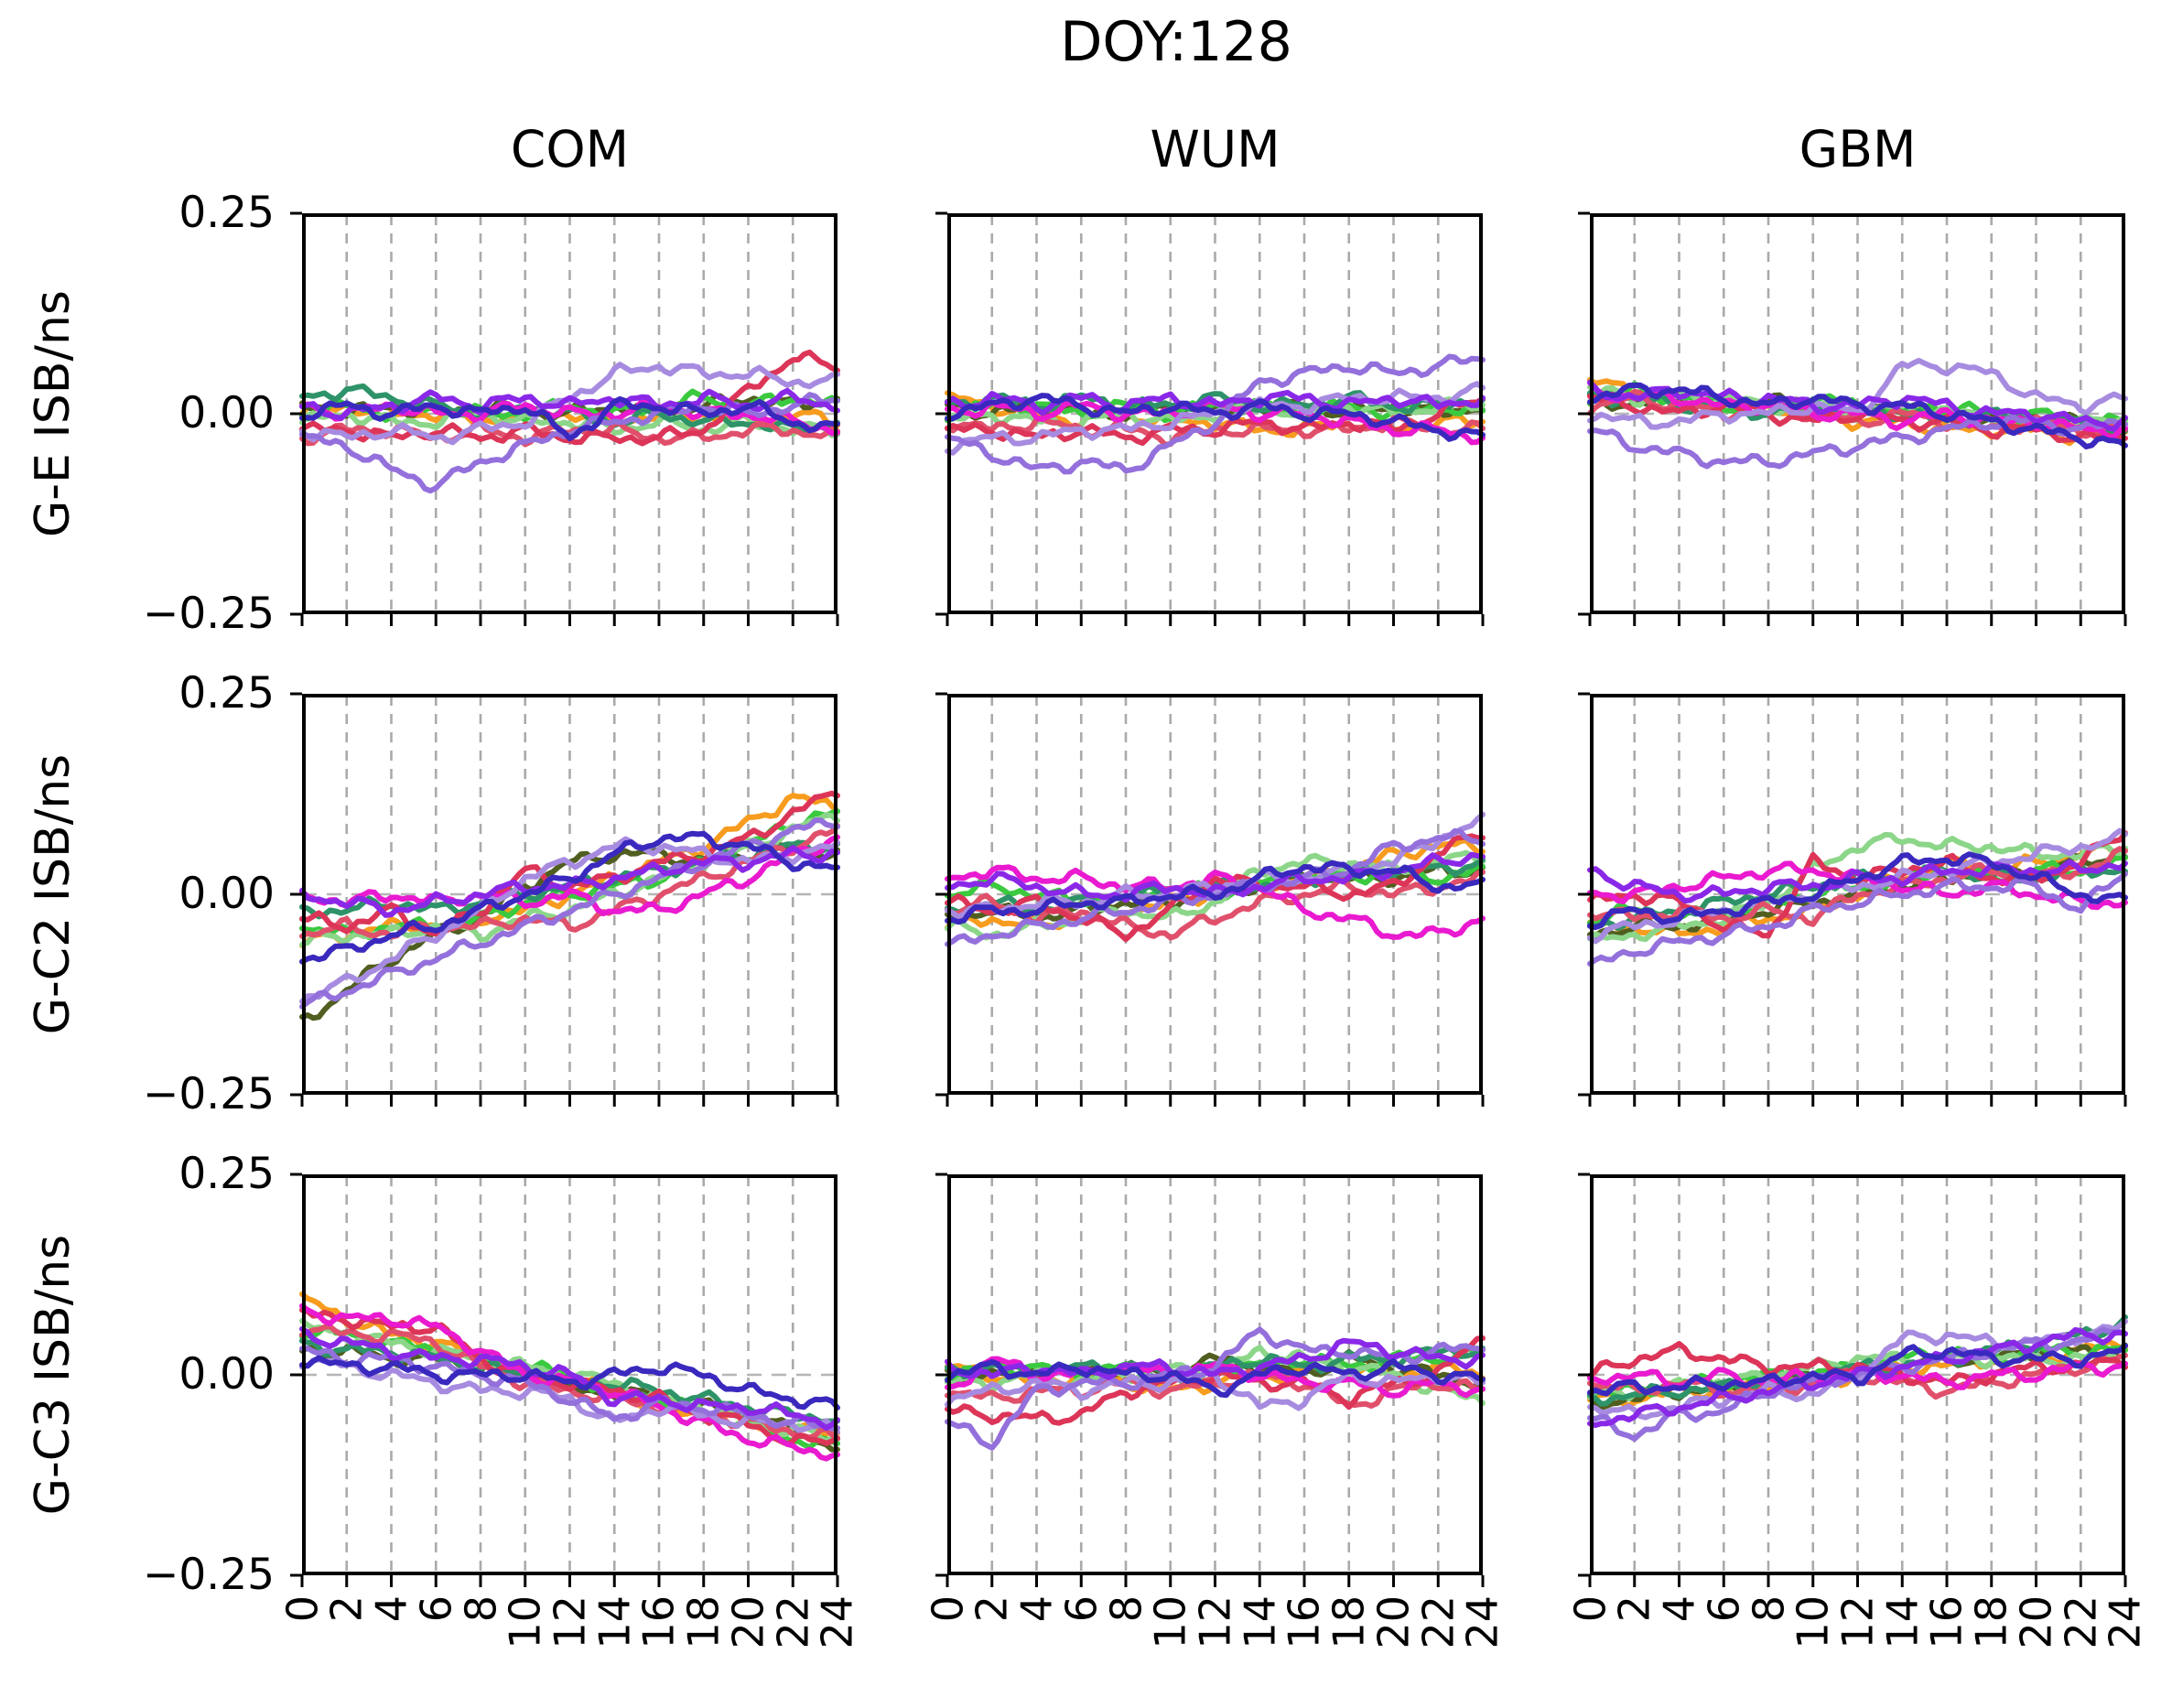 Image resolution: width=2172 pixels, height=1708 pixels. I want to click on subplot-wum-g-c2, so click(1210, 899).